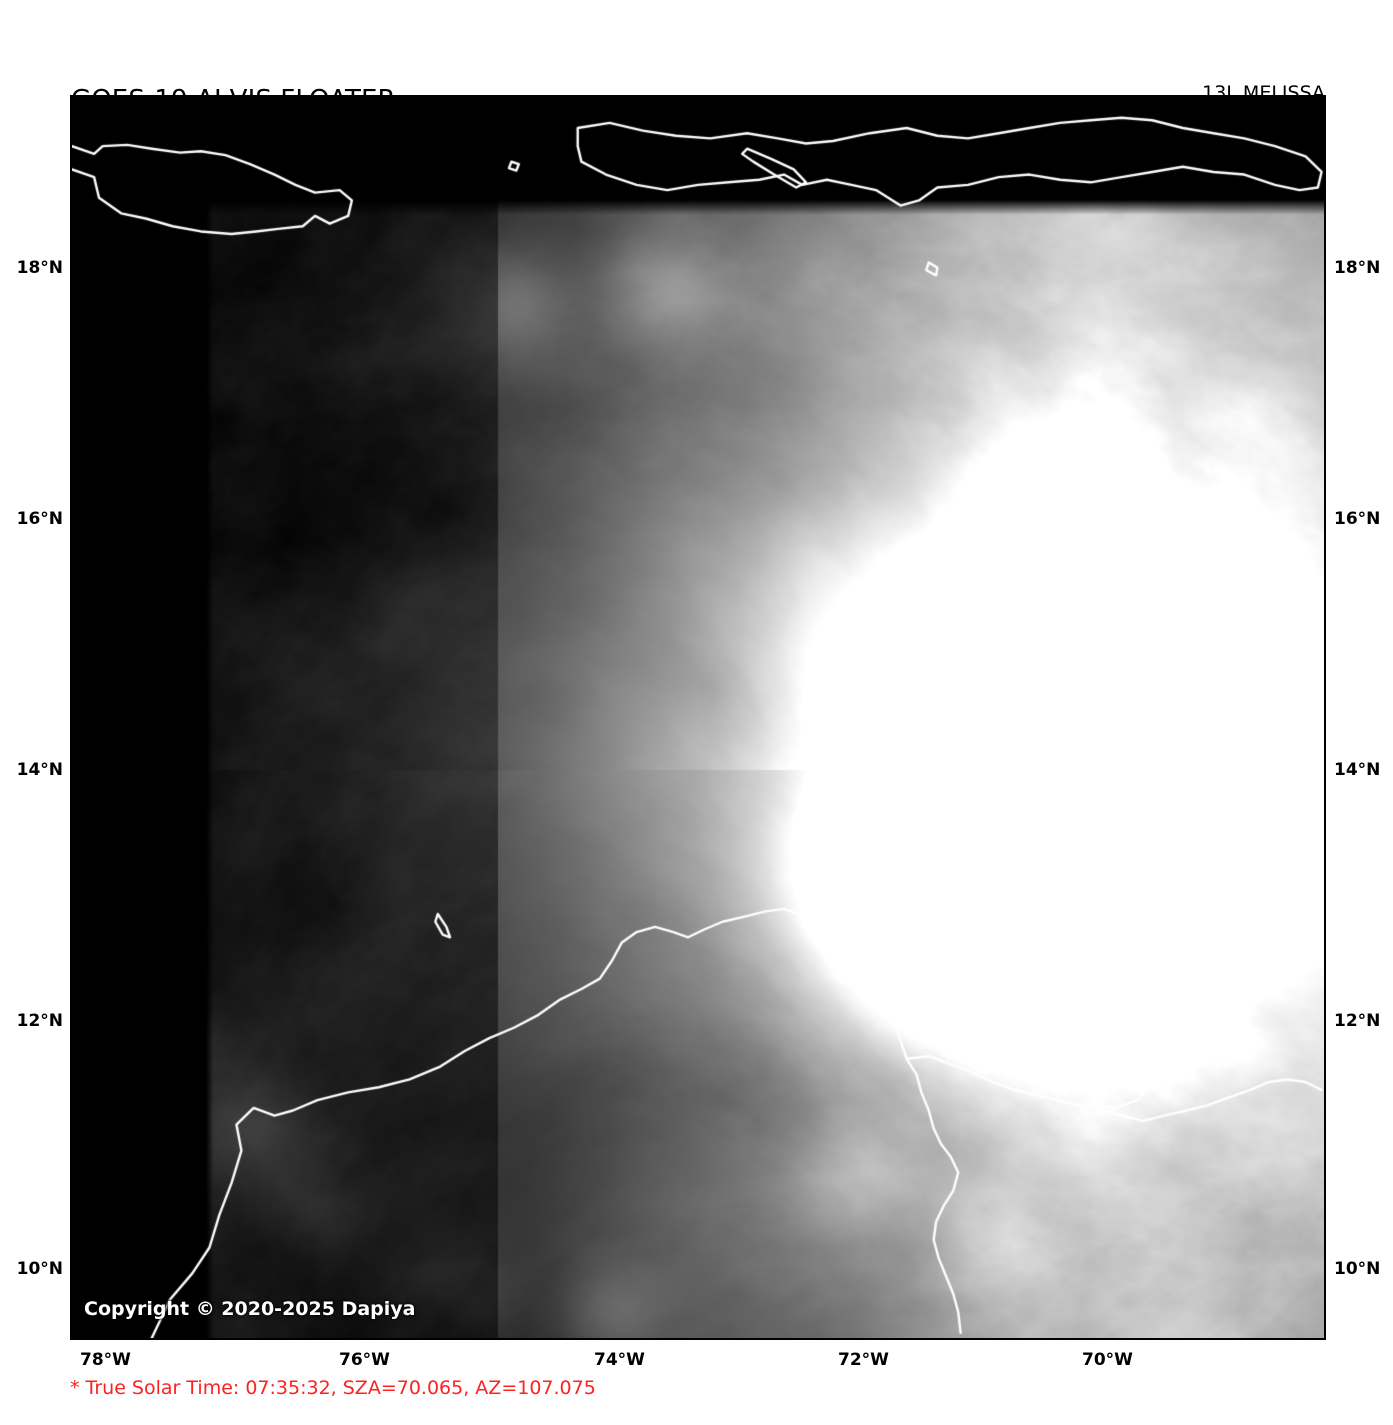 The image size is (1393, 1425). I want to click on lon-tick-bottom: 74°W, so click(619, 1360).